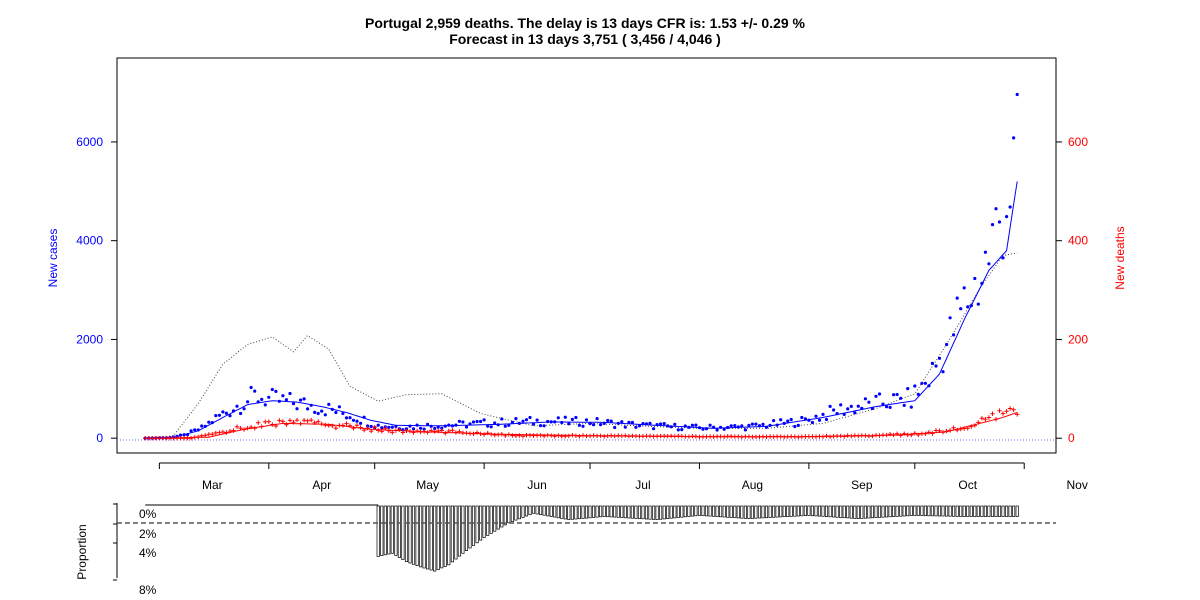  Describe the element at coordinates (148, 534) in the screenshot. I see `proportion-tick-label: 2%` at that location.